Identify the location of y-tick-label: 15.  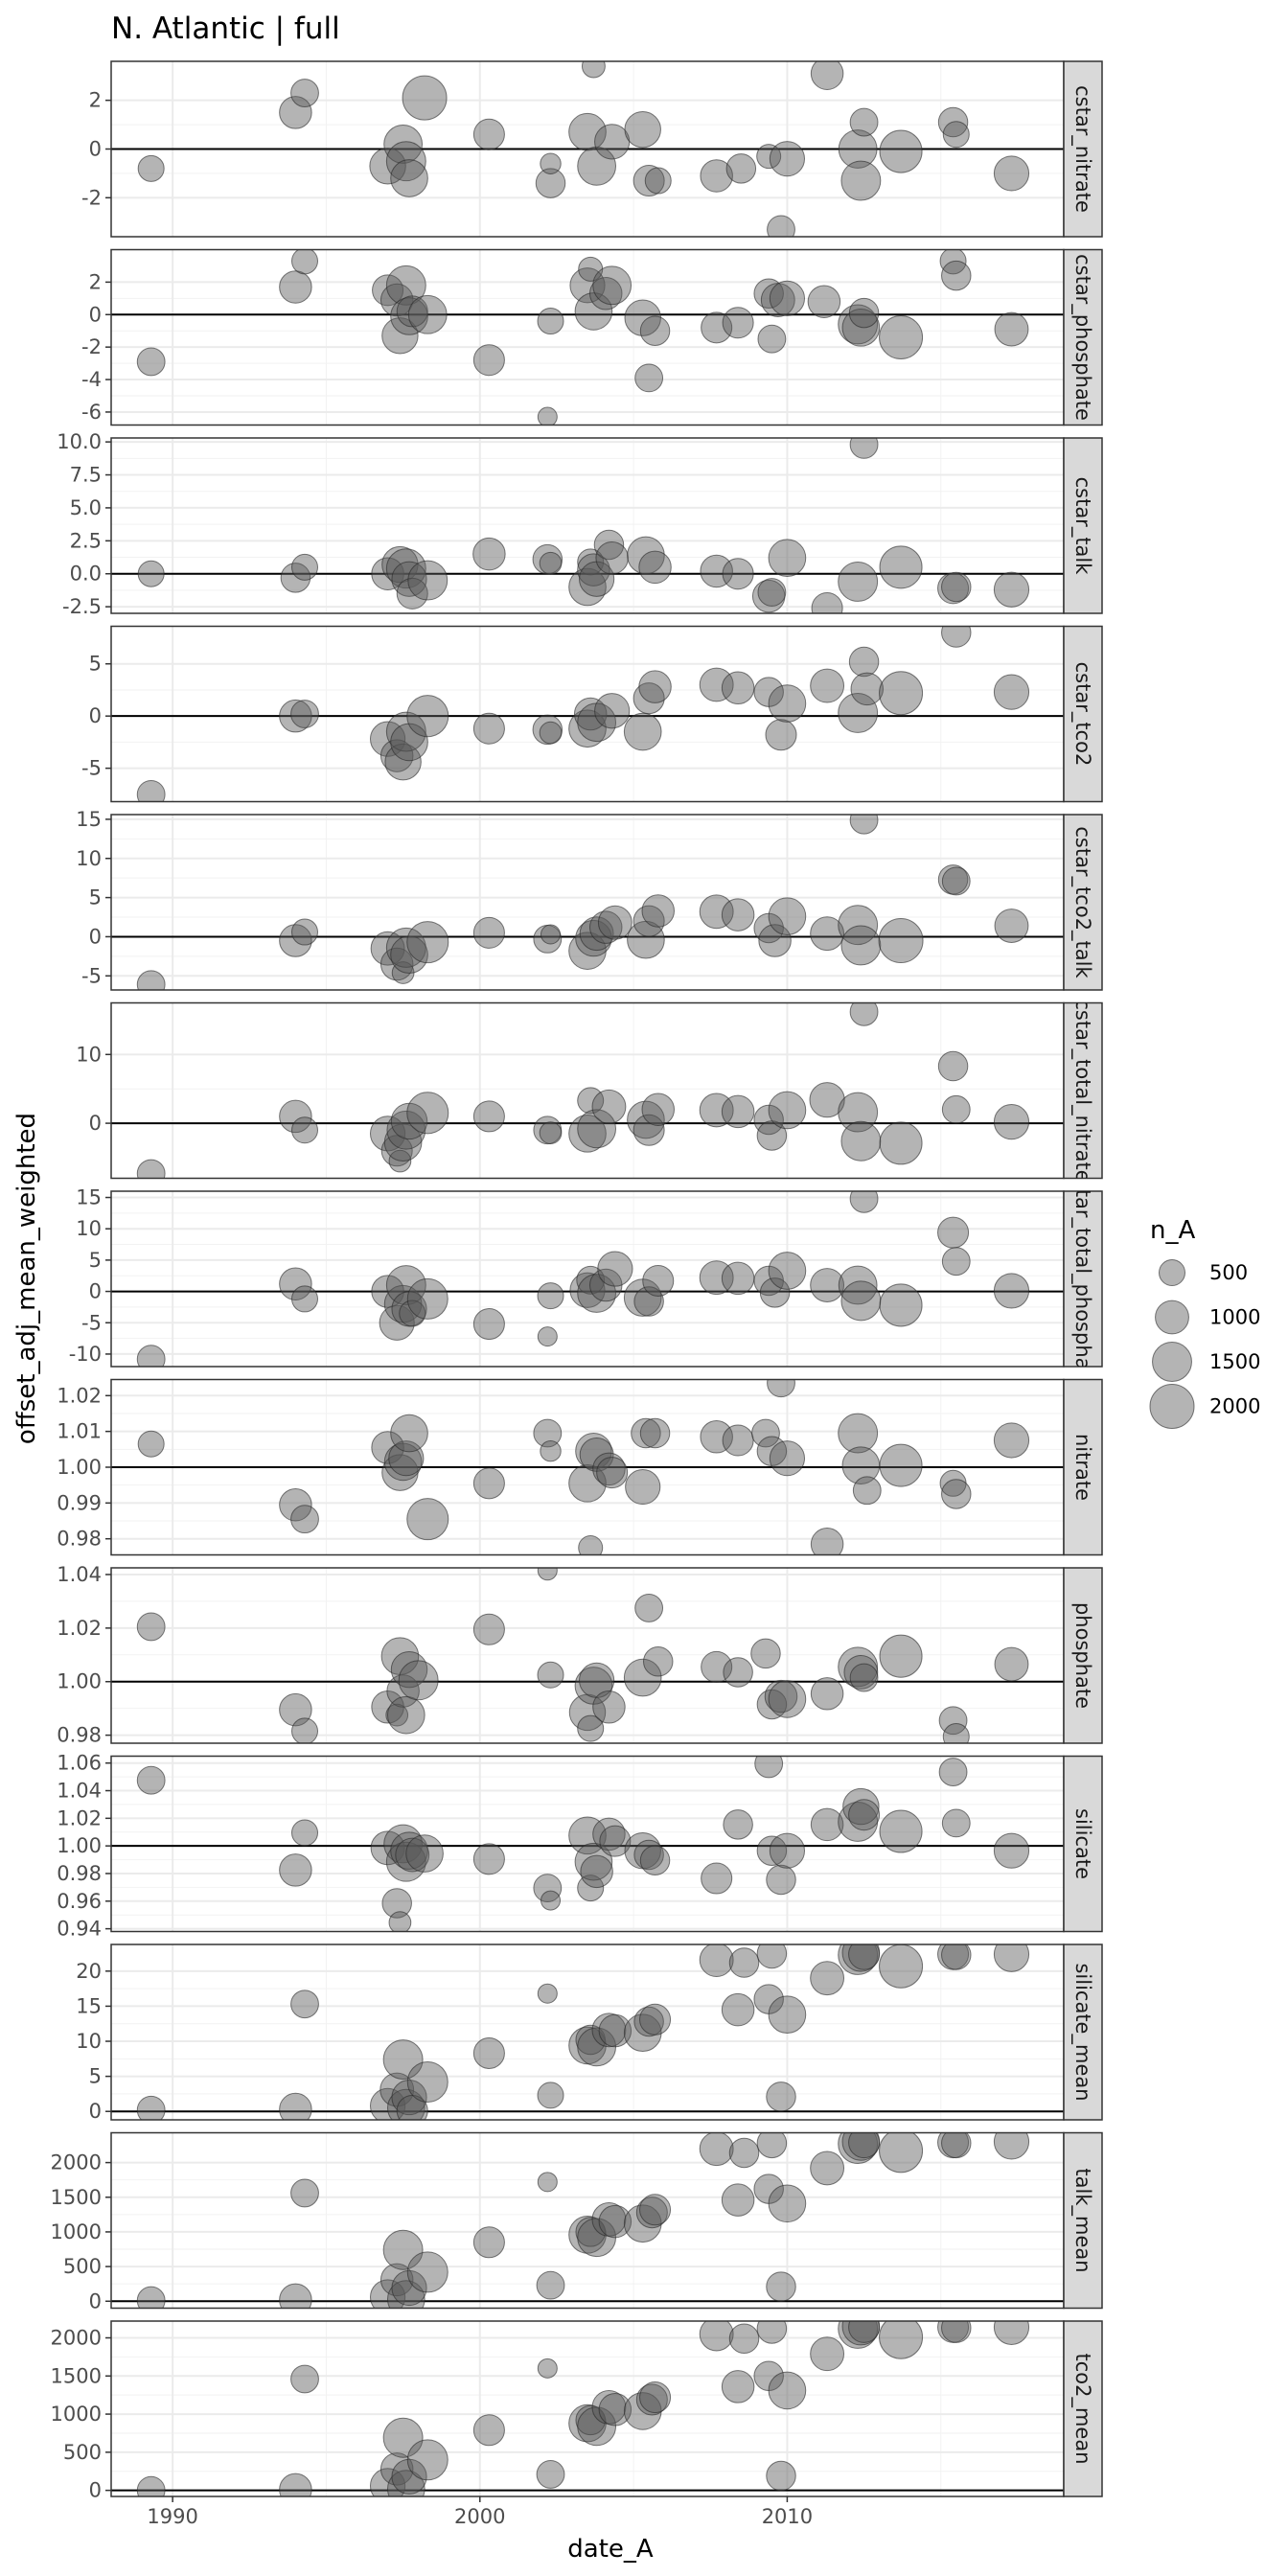
(89, 2005).